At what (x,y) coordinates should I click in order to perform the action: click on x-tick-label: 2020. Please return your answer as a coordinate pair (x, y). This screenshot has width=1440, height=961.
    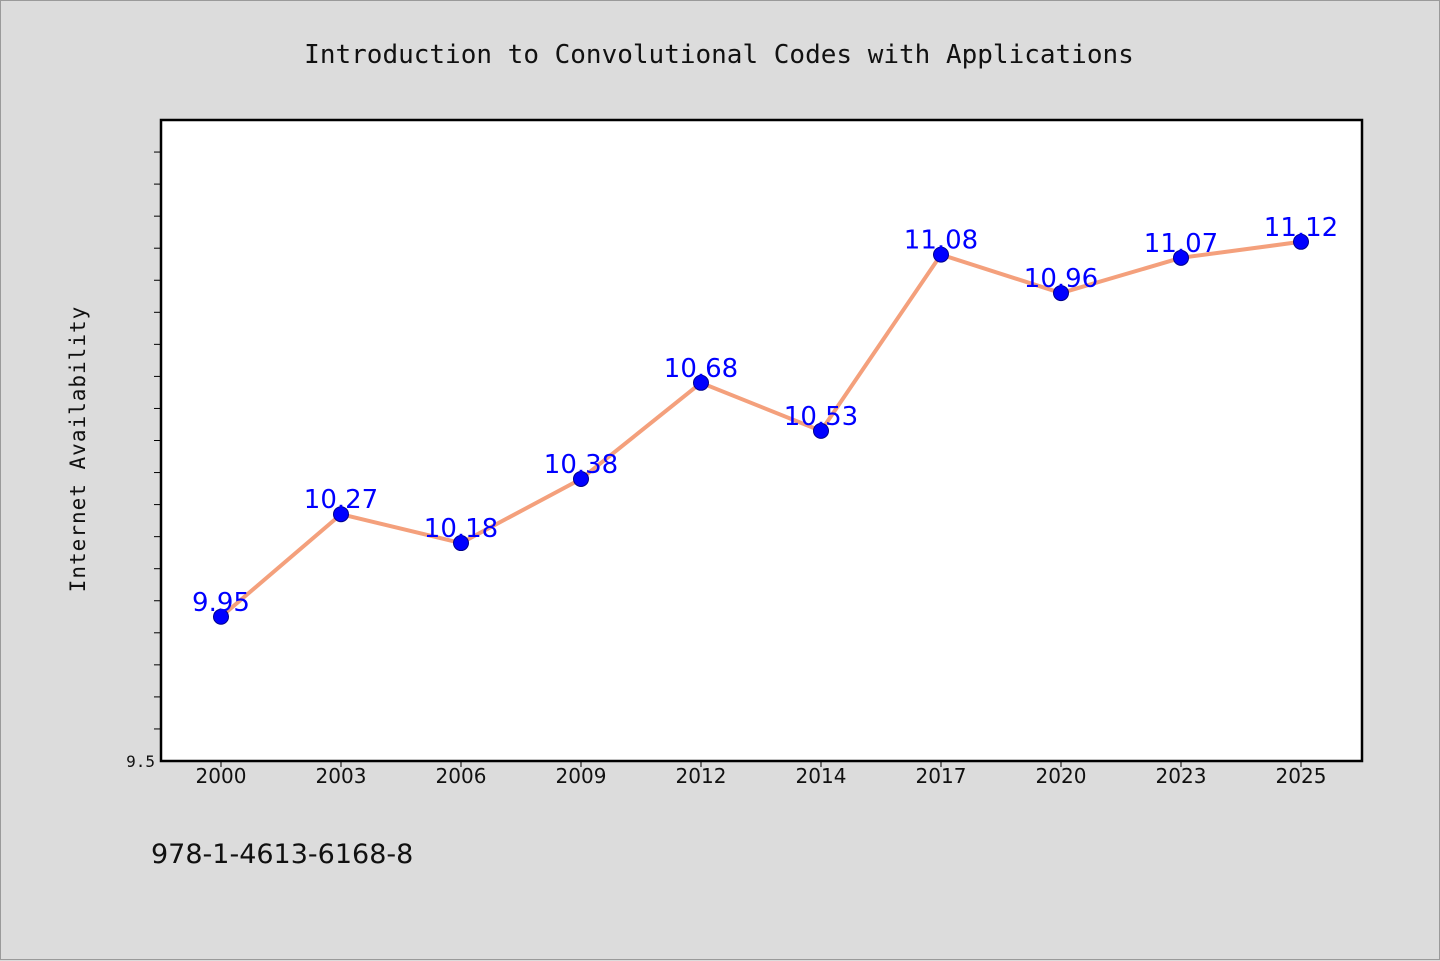
    Looking at the image, I should click on (1061, 776).